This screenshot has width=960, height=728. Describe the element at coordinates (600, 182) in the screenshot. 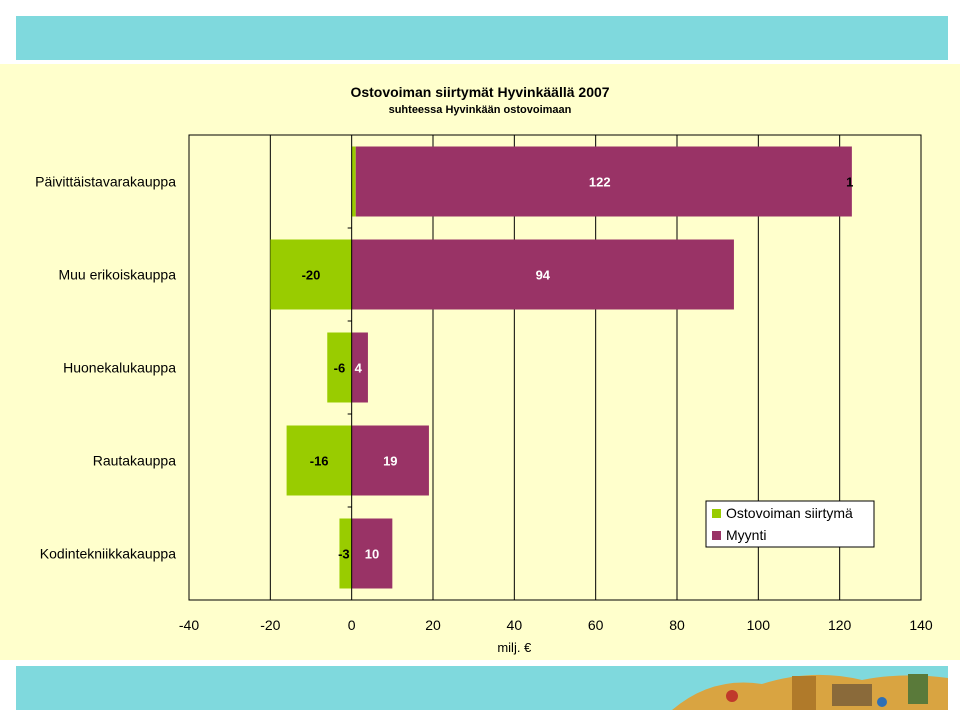

I see `data-label: 122` at that location.